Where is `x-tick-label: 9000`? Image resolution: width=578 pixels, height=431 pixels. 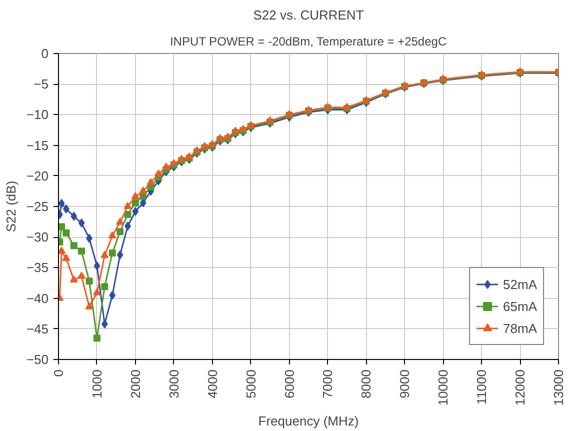 x-tick-label: 9000 is located at coordinates (404, 384).